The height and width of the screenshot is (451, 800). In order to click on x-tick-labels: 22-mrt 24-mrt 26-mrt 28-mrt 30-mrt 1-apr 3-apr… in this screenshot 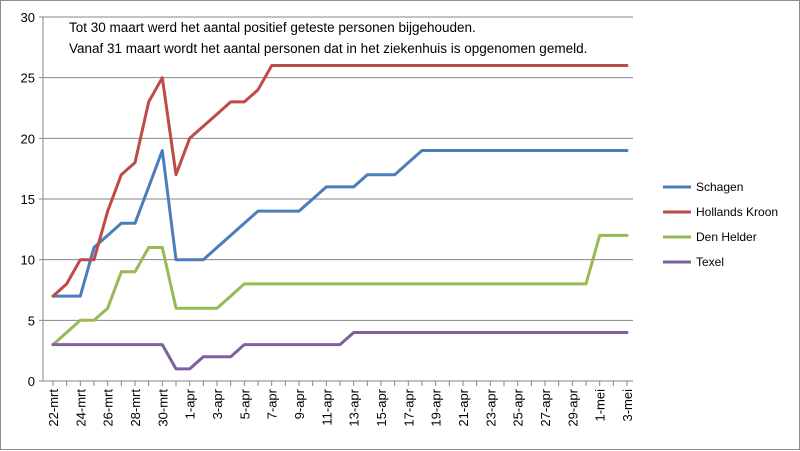, I will do `click(340, 407)`.